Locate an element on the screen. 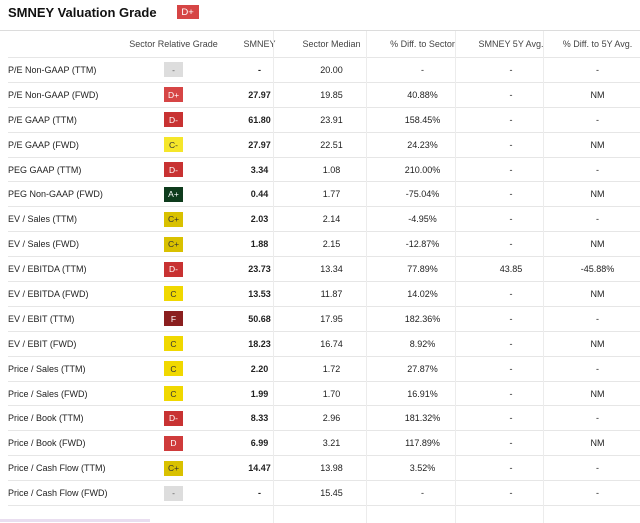 This screenshot has height=523, width=640. header-divider is located at coordinates (320, 30).